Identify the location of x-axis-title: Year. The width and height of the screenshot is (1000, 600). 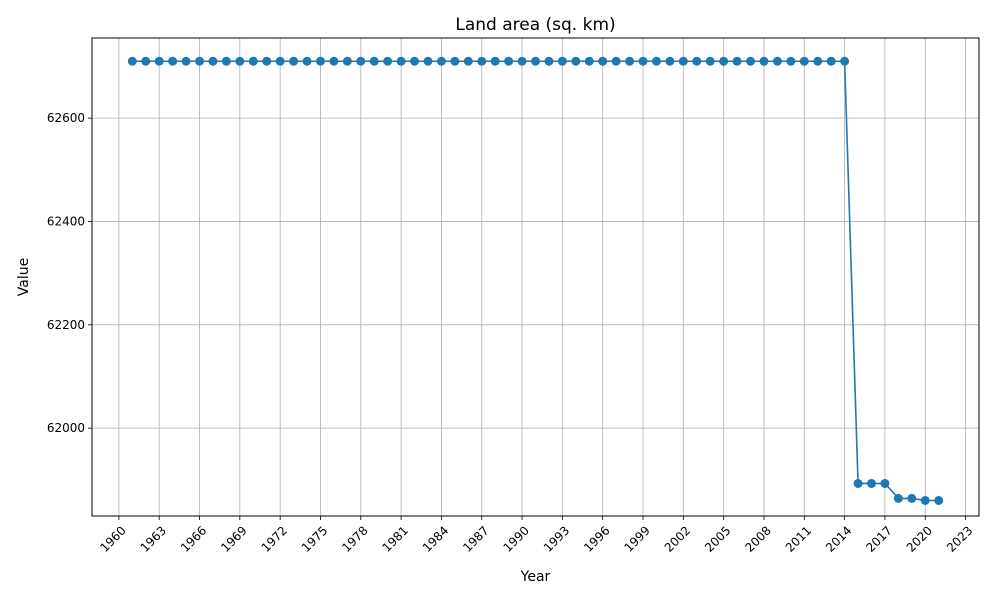
(535, 577).